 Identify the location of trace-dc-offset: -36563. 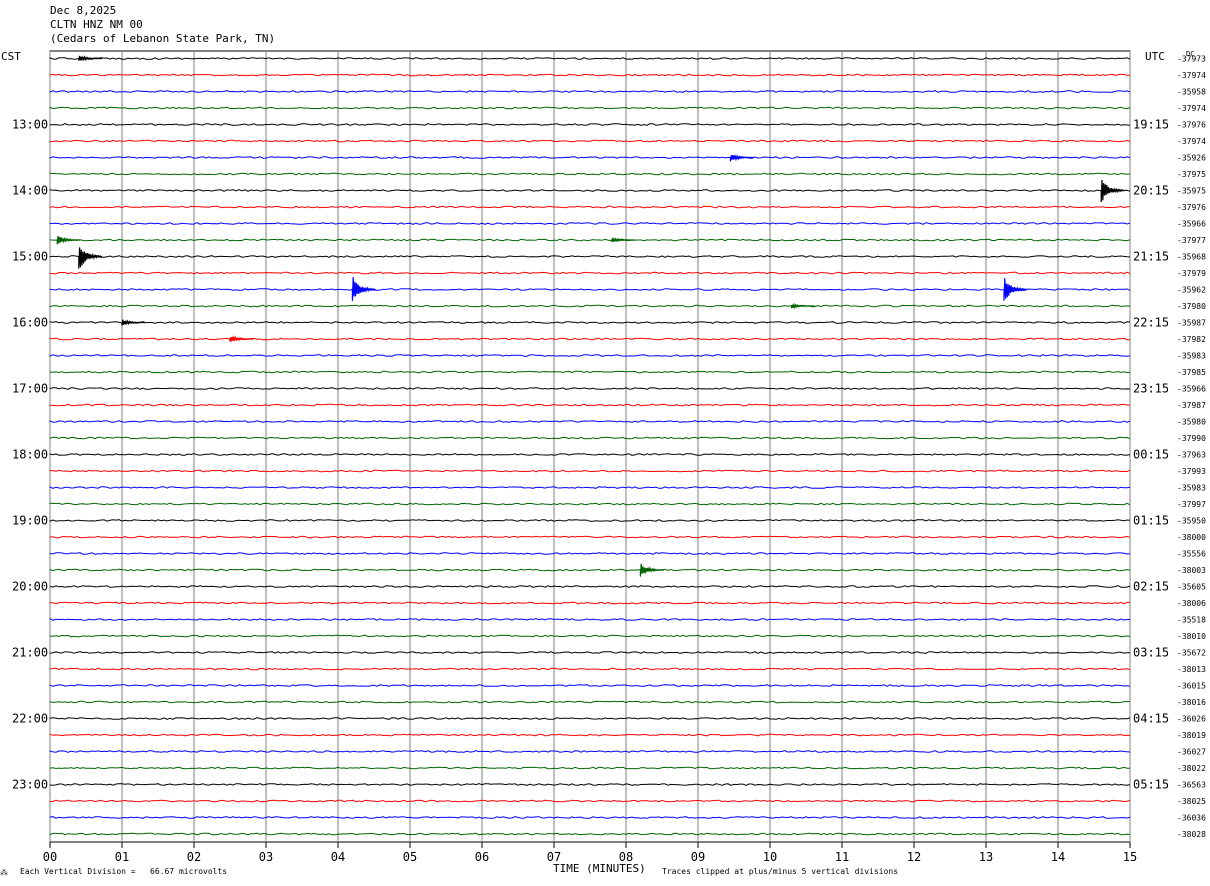
(1191, 785).